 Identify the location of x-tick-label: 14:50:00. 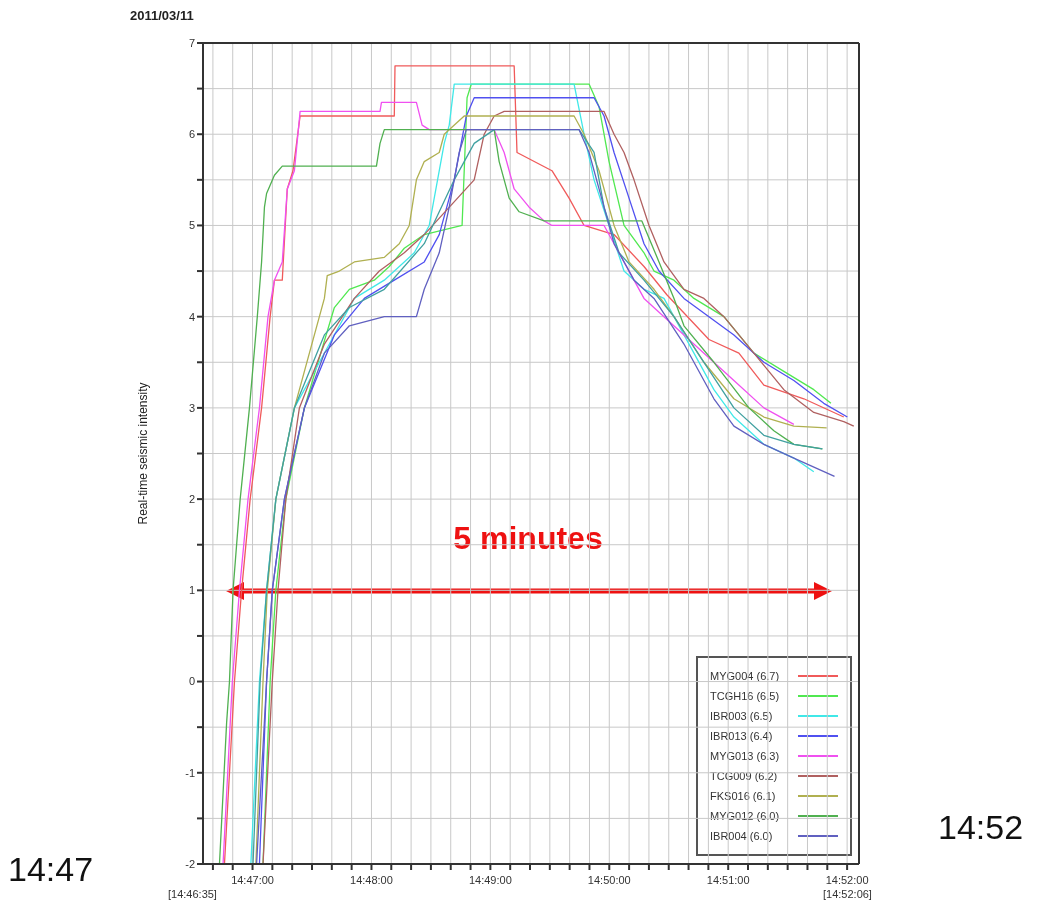
(609, 880).